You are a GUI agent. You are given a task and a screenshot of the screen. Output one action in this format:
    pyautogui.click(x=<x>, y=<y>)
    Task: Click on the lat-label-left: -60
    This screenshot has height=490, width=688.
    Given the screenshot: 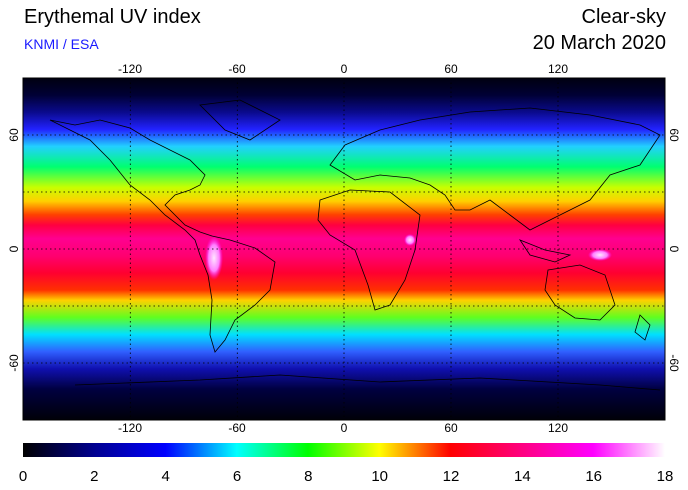 What is the action you would take?
    pyautogui.click(x=14, y=363)
    